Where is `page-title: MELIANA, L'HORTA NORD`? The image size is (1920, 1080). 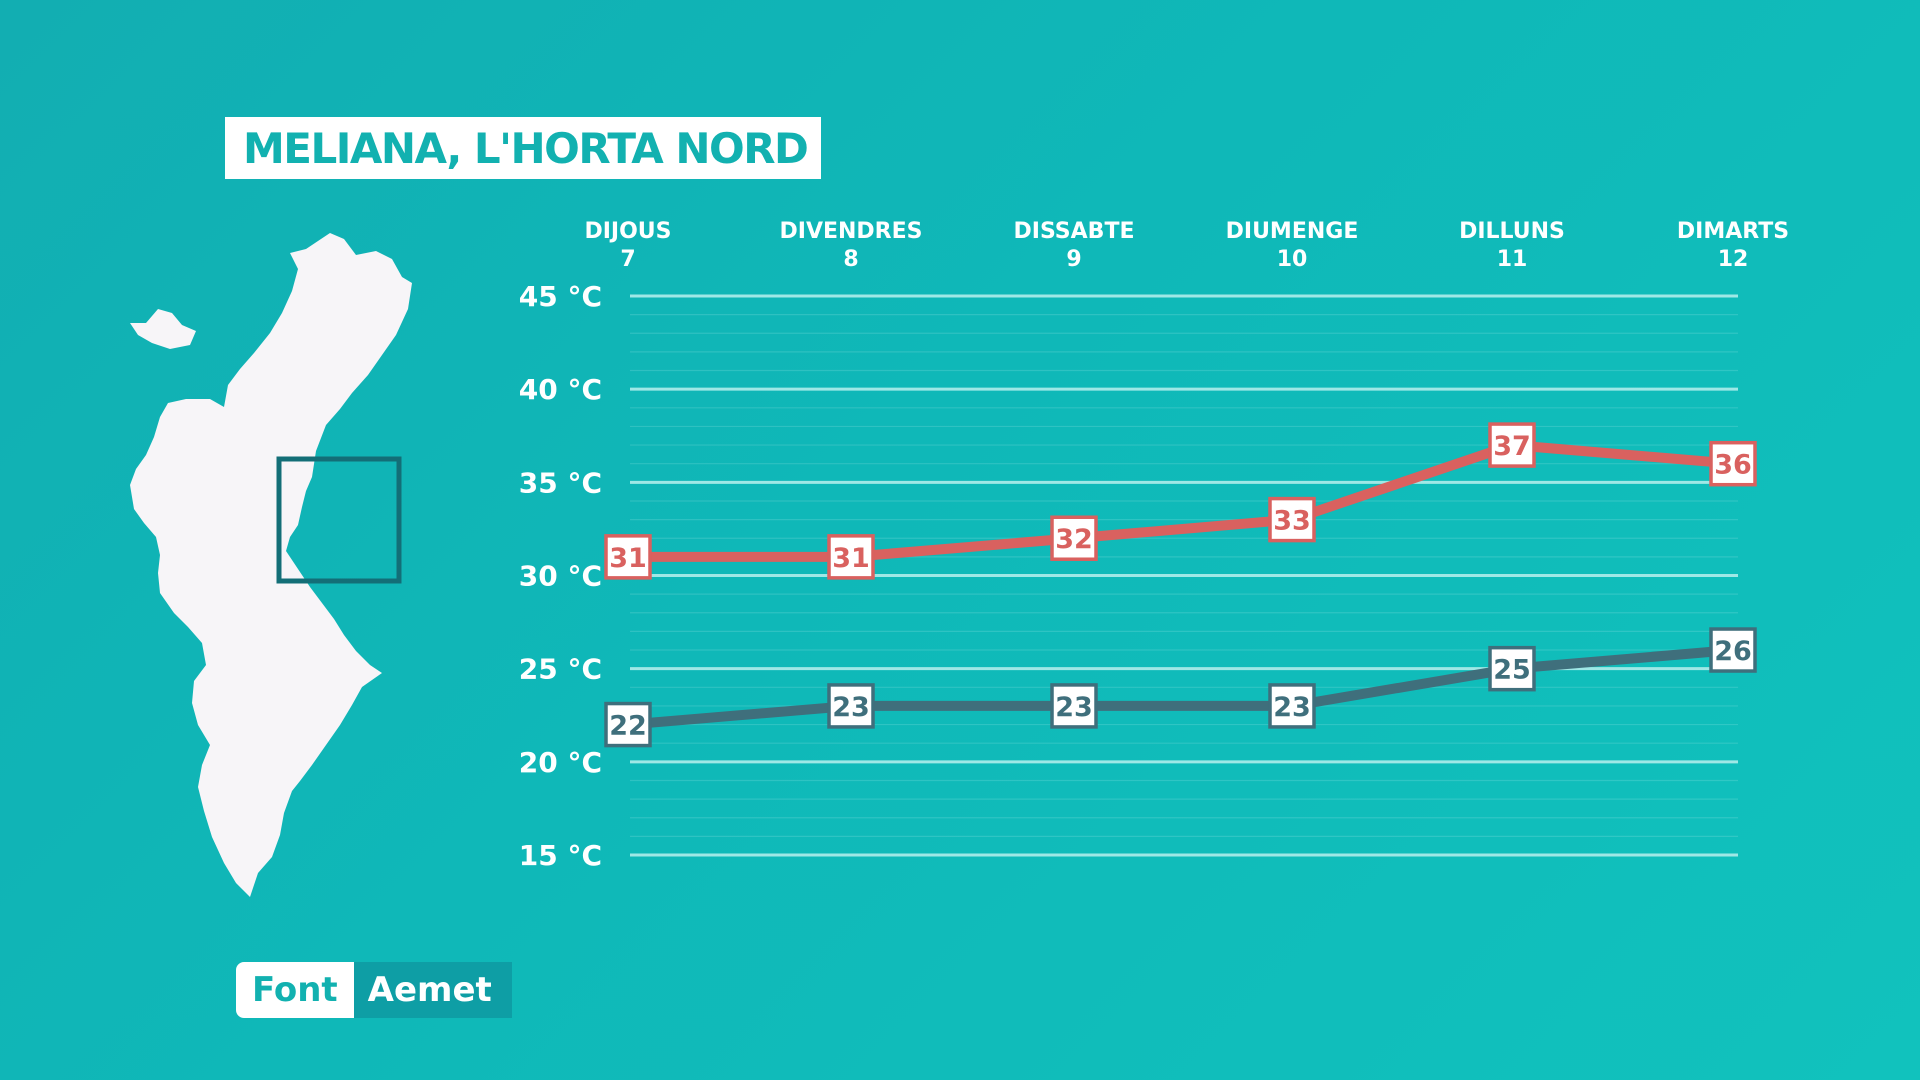
page-title: MELIANA, L'HORTA NORD is located at coordinates (526, 148).